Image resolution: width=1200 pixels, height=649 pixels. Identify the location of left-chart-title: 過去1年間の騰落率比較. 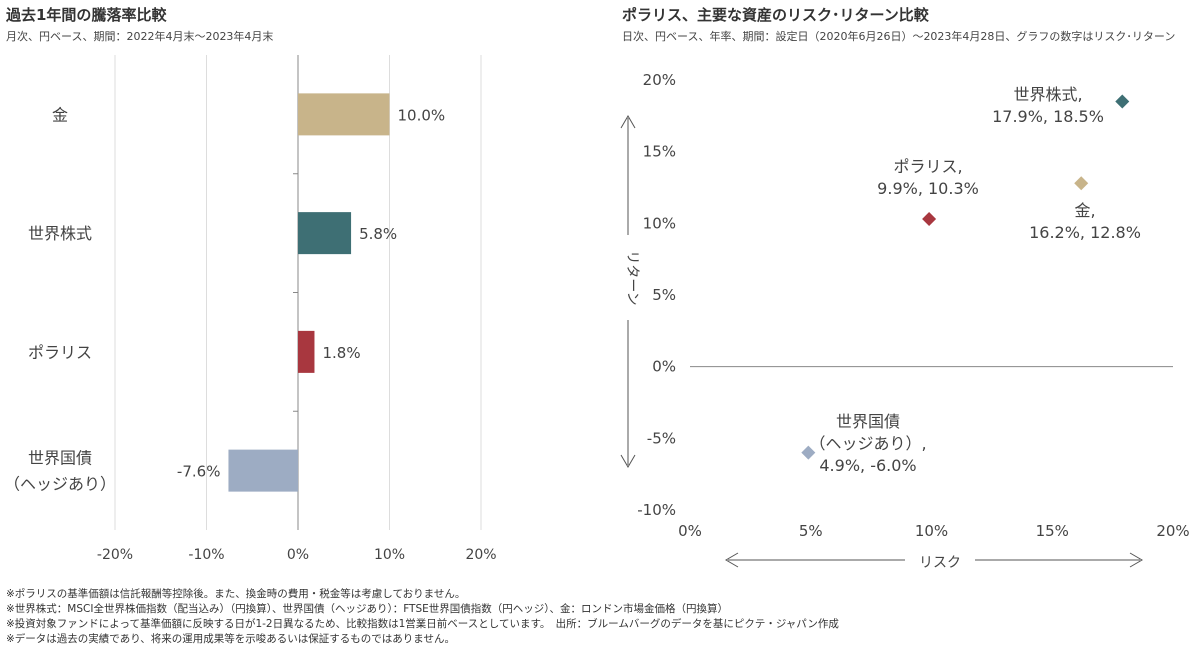
(86, 15).